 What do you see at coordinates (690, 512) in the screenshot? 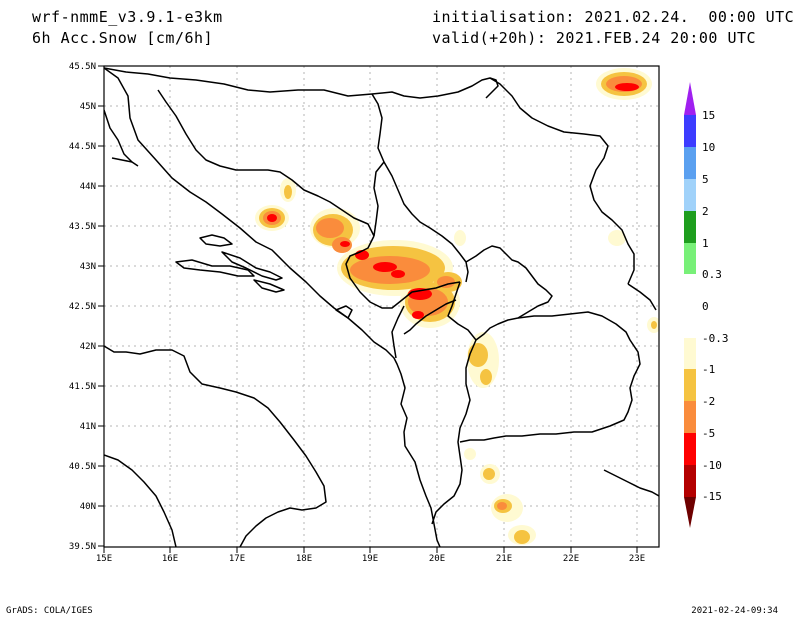
I see `colorbar-bottom-arrow` at bounding box center [690, 512].